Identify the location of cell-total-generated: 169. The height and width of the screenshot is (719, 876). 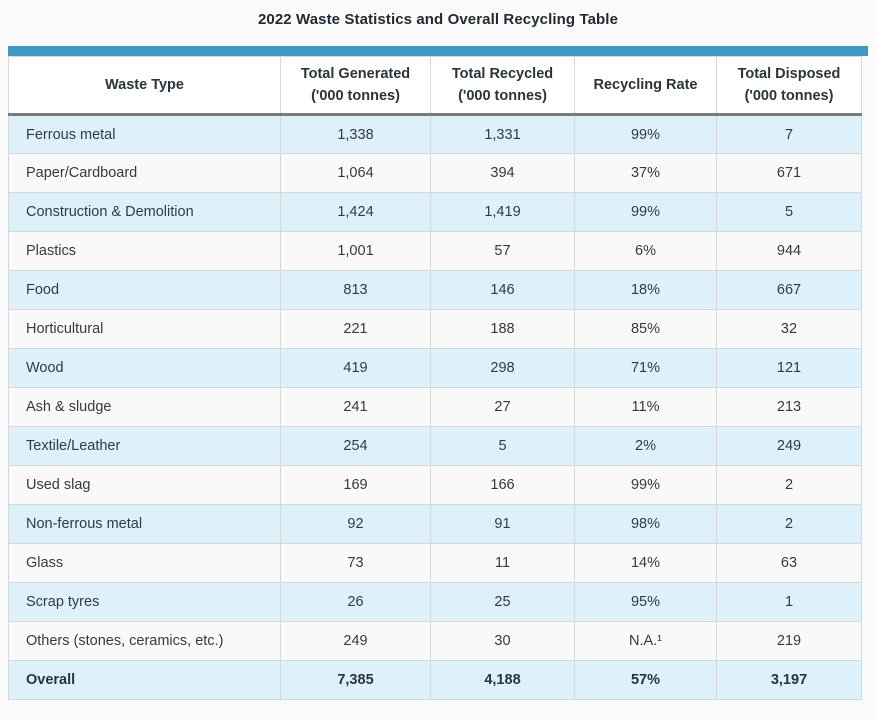
(355, 485).